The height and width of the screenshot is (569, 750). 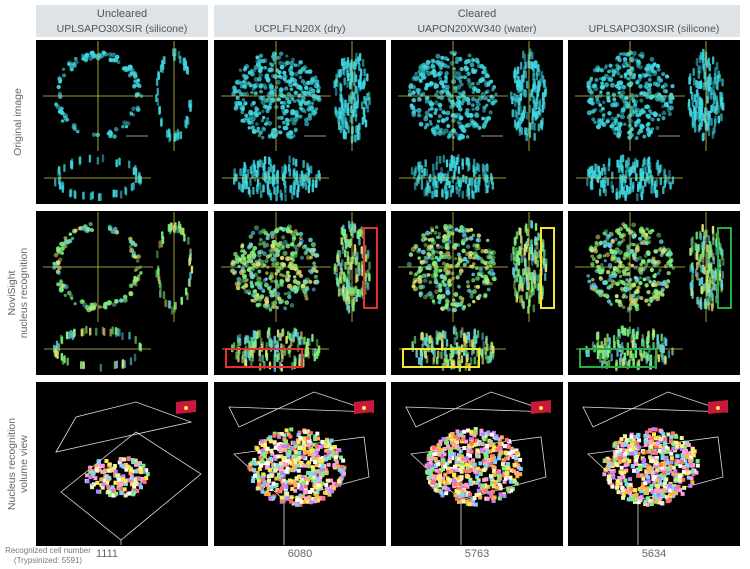 What do you see at coordinates (18, 464) in the screenshot?
I see `row-label-volume: Nucleus recognition volume view` at bounding box center [18, 464].